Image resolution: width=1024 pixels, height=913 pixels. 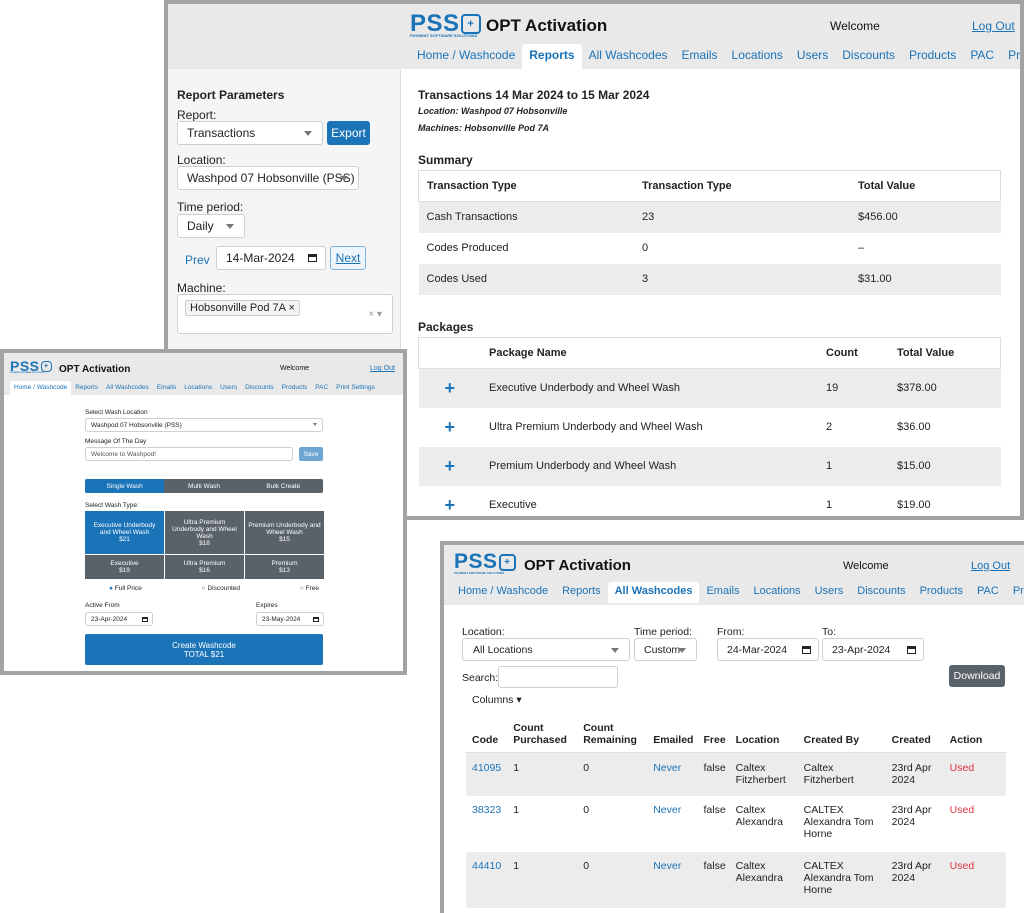 What do you see at coordinates (204, 649) in the screenshot?
I see `create-washcode-button: Create Washcode TOTAL $21` at bounding box center [204, 649].